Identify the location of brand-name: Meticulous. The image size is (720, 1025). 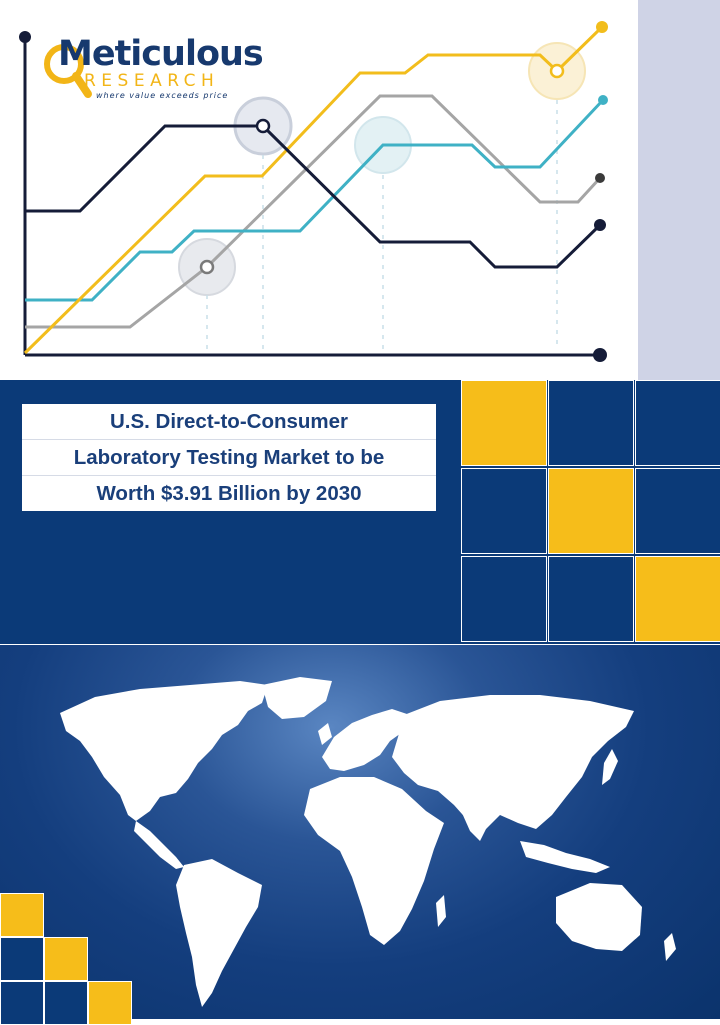
(161, 54).